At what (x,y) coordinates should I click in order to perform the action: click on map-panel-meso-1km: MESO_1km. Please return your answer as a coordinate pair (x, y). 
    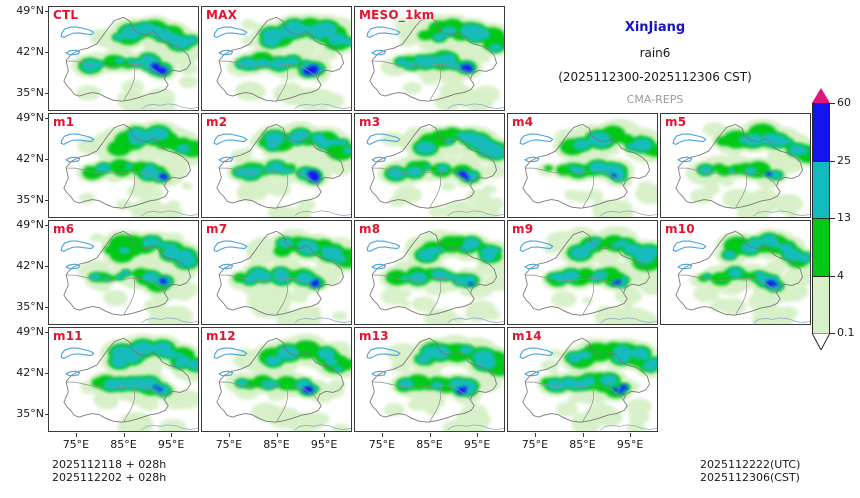
    Looking at the image, I should click on (429, 58).